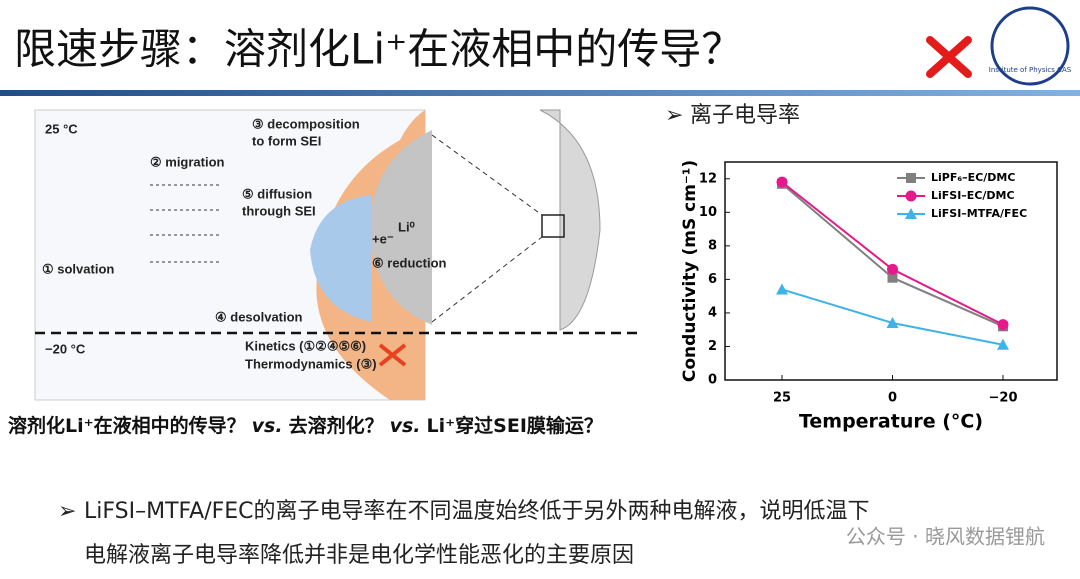 The image size is (1080, 579). What do you see at coordinates (553, 226) in the screenshot?
I see `zoom-box` at bounding box center [553, 226].